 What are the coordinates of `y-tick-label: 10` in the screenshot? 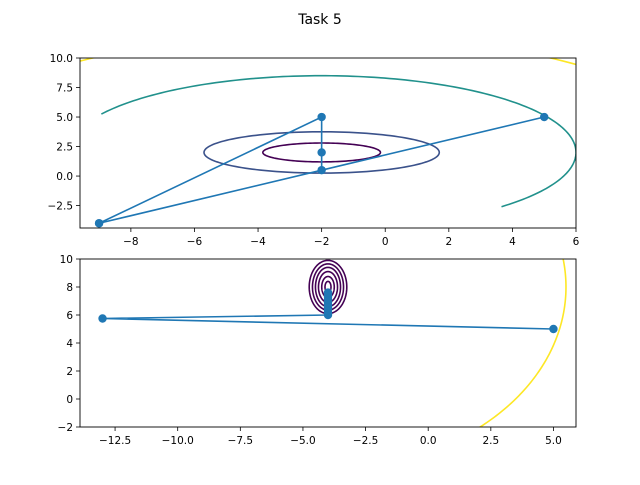 It's located at (66, 260).